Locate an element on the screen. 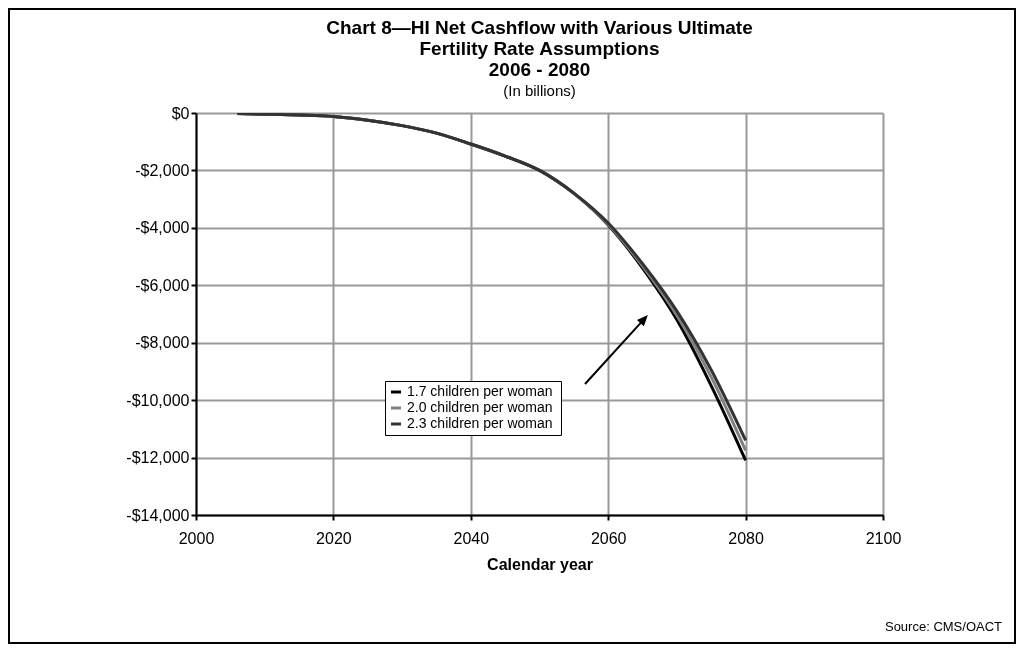 This screenshot has height=654, width=1026. x-tick-label: 2100 is located at coordinates (883, 538).